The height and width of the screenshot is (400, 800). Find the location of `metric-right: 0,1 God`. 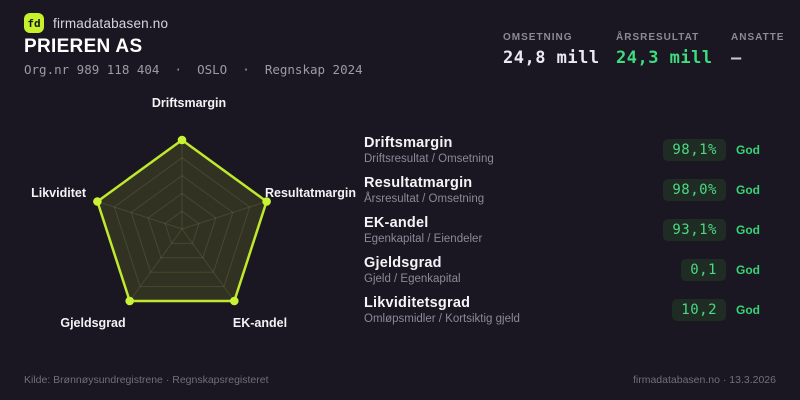

metric-right: 0,1 God is located at coordinates (721, 270).